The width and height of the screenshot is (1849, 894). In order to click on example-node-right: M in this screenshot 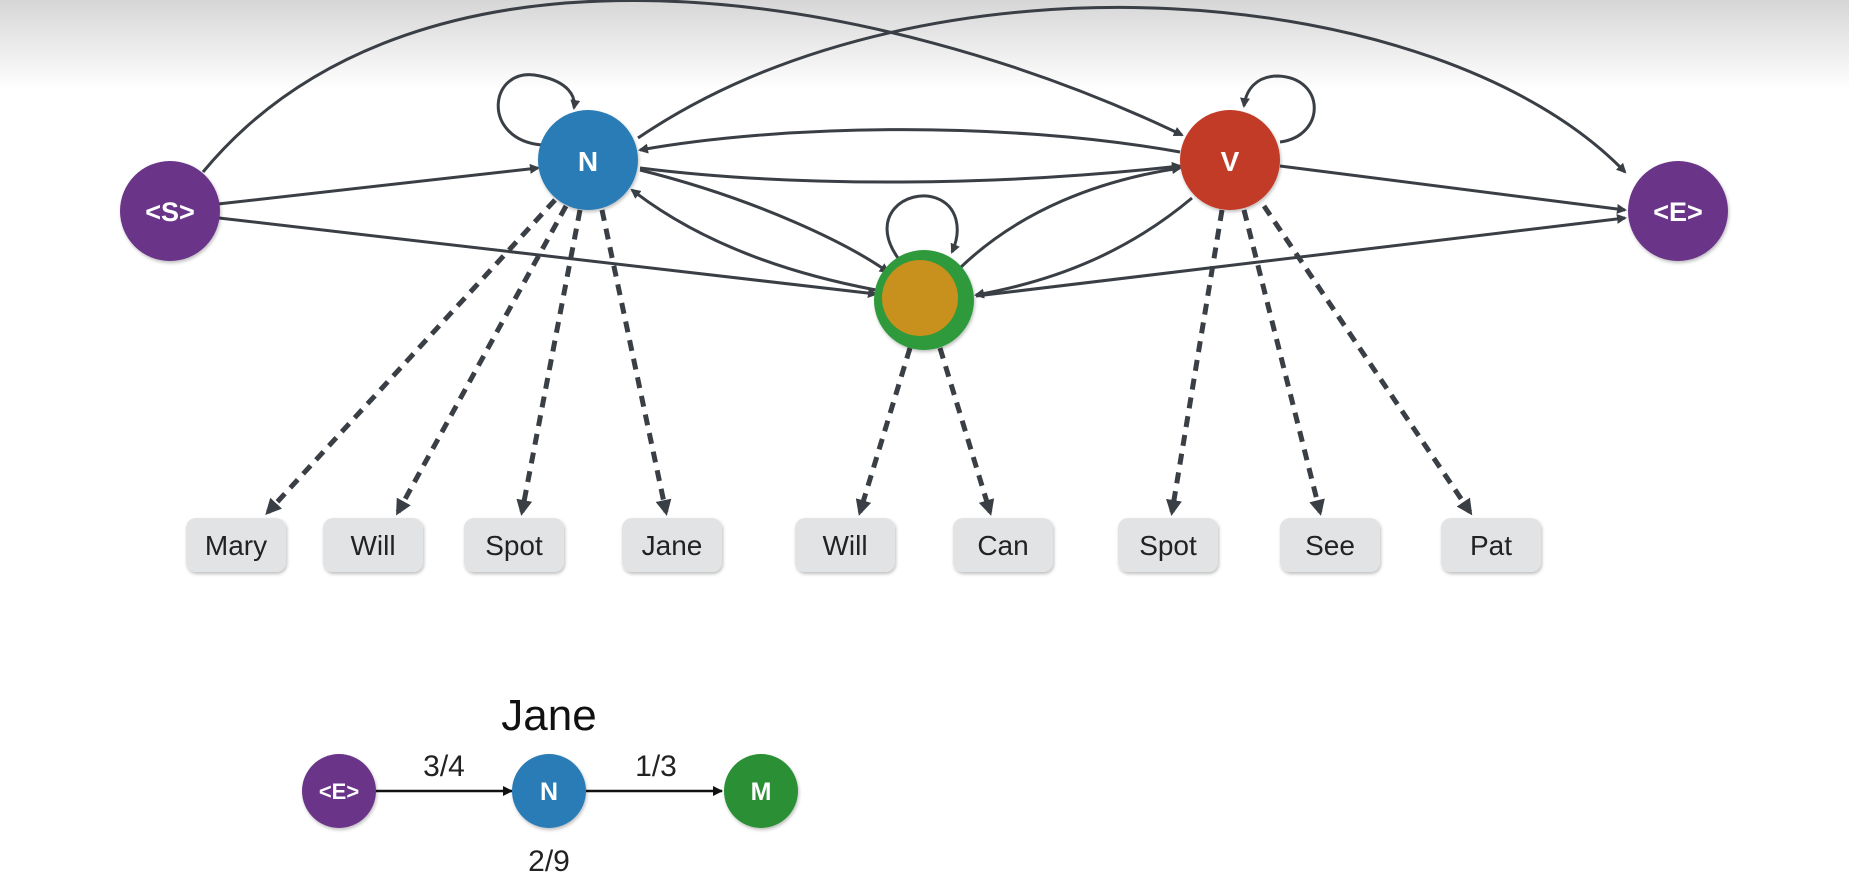, I will do `click(761, 791)`.